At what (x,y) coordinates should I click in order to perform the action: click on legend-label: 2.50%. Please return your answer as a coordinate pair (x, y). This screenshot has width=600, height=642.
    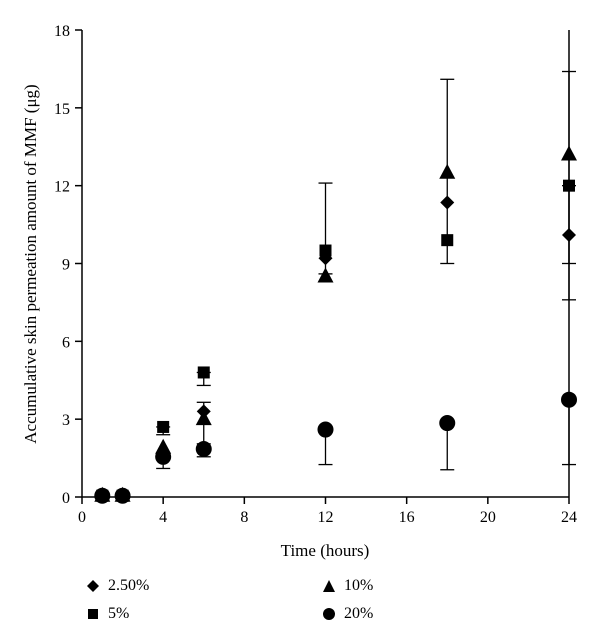
    Looking at the image, I should click on (129, 585).